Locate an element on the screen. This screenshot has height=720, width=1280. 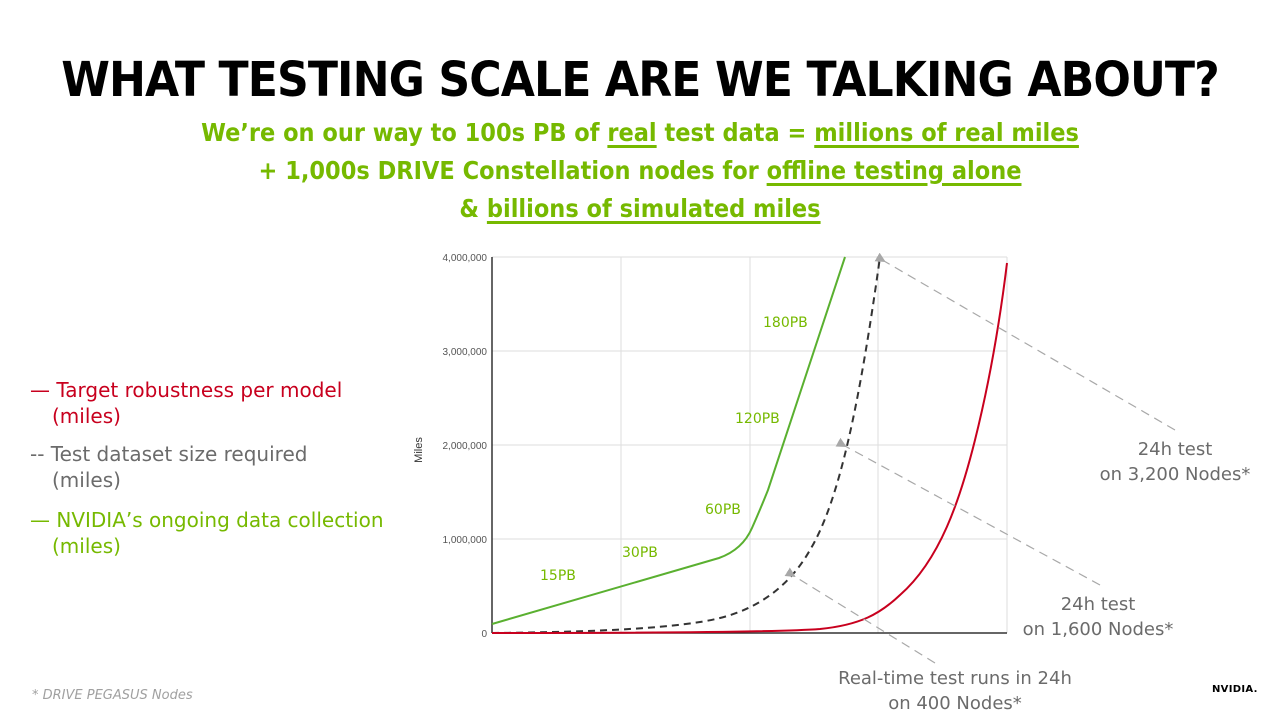
subtitle-underlined: offline testing alone is located at coordinates (894, 170).